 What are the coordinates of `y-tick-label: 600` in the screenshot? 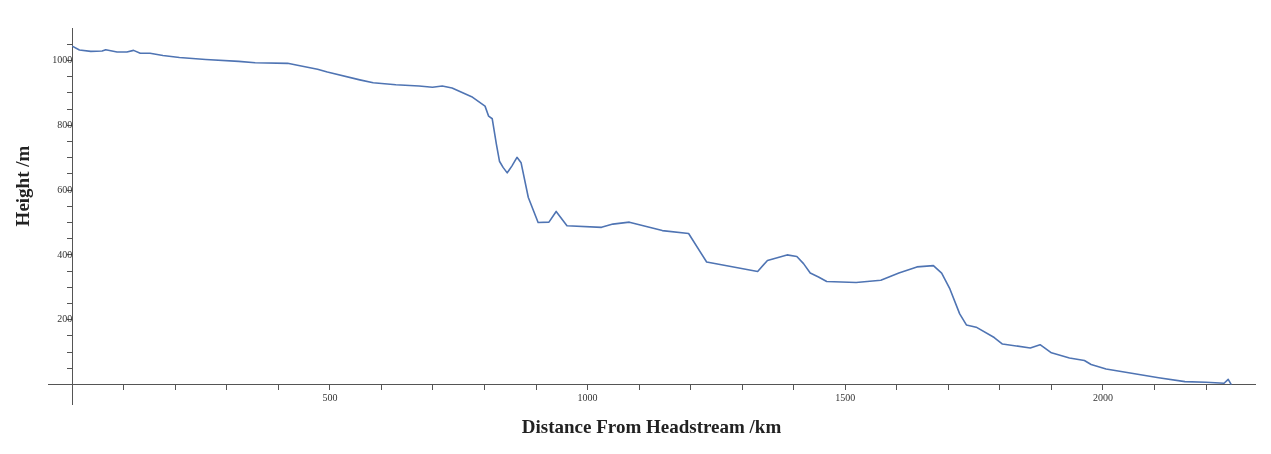 It's located at (65, 189).